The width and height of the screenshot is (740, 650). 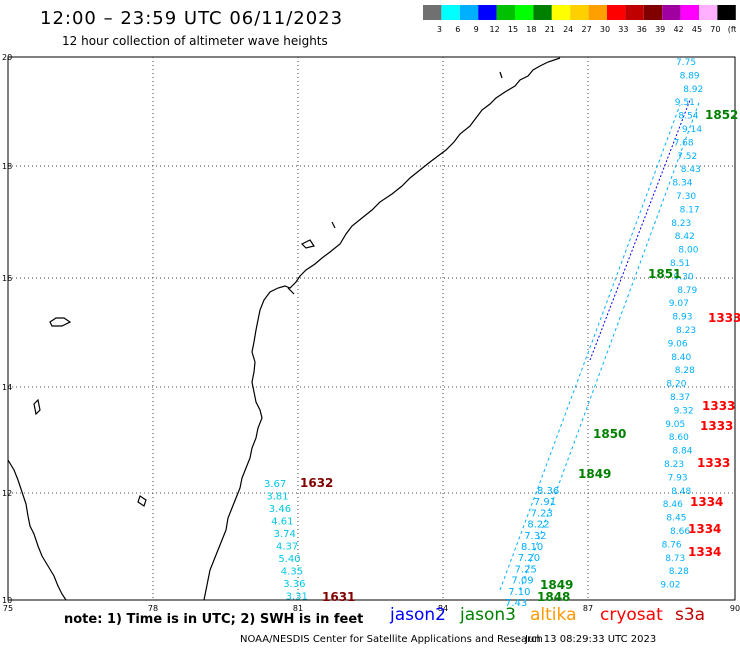 What do you see at coordinates (697, 29) in the screenshot?
I see `legend-label: 45` at bounding box center [697, 29].